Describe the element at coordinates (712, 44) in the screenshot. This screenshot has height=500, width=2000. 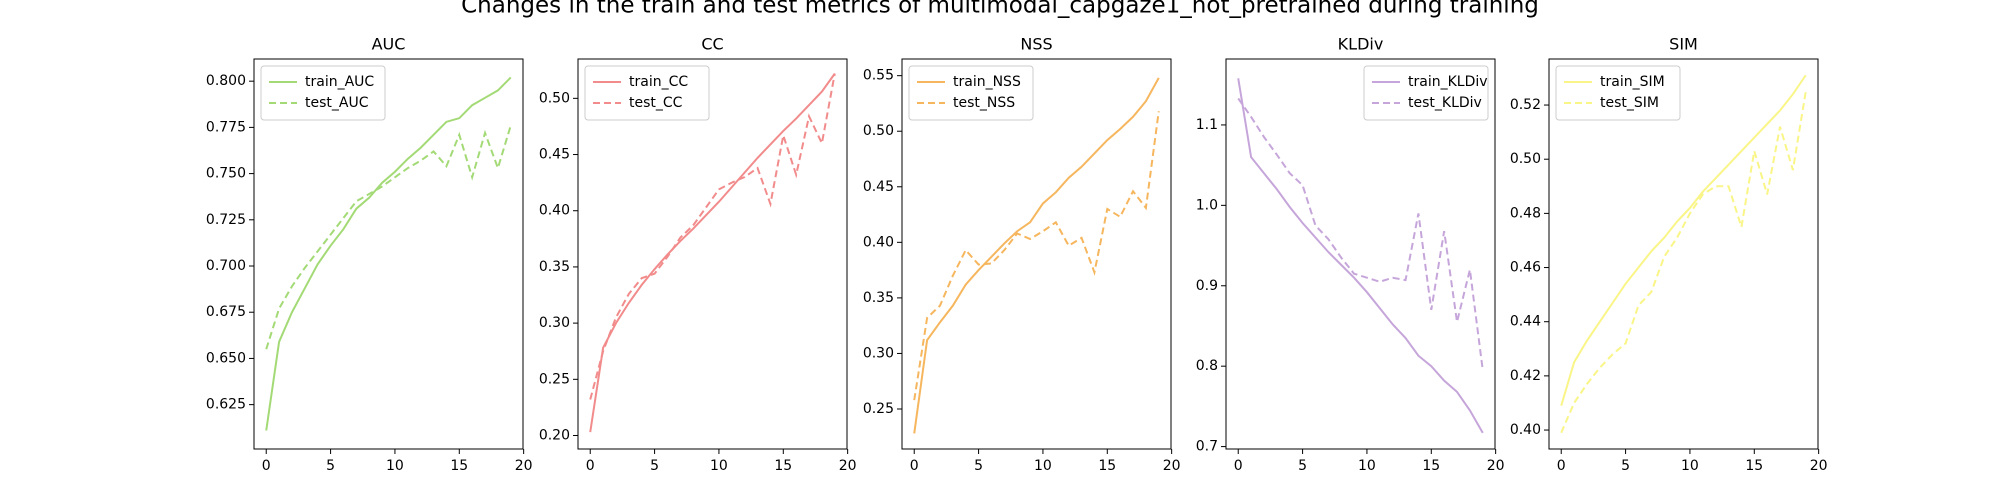
I see `subplot-title: CC` at that location.